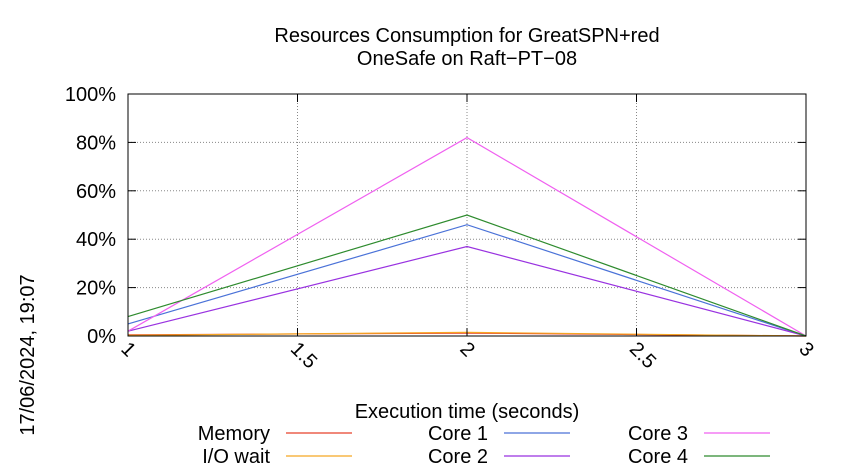 This screenshot has height=475, width=850. I want to click on x-axis-label: Execution time (seconds), so click(467, 412).